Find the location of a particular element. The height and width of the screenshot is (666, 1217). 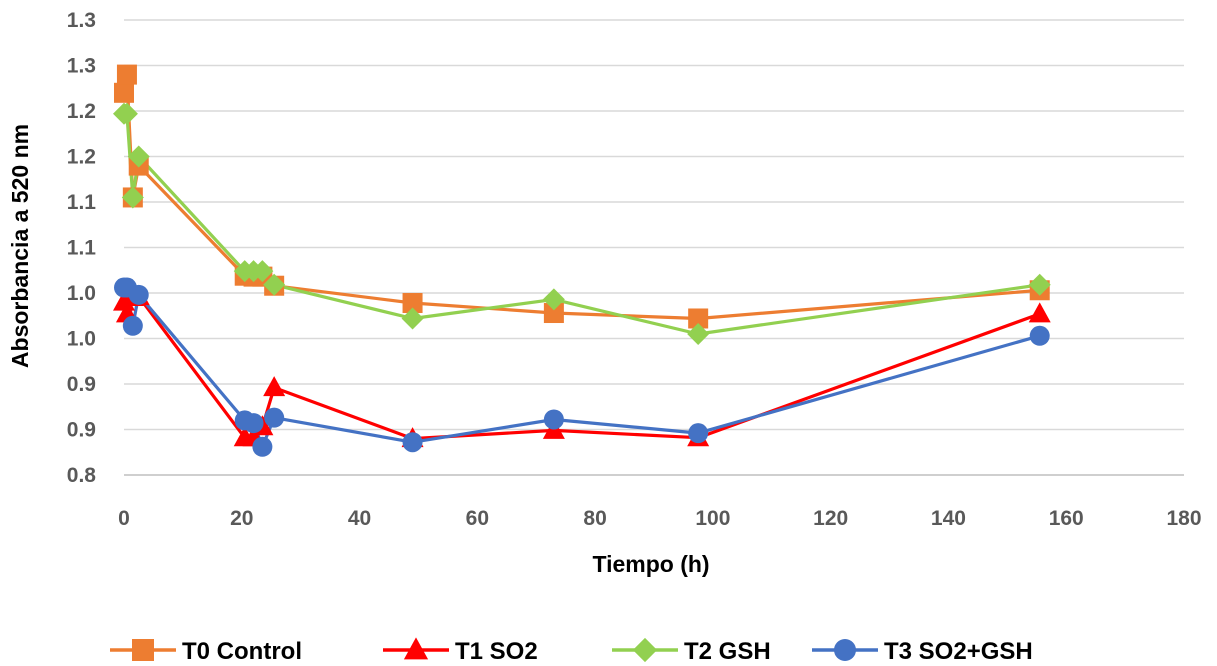

legend-item: T2 GSH is located at coordinates (691, 651).